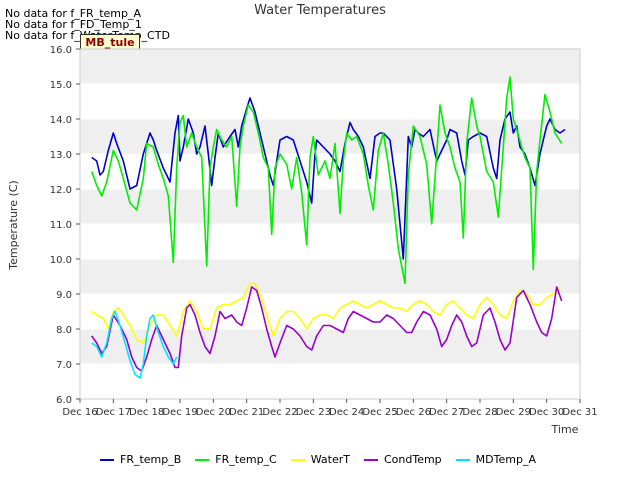  I want to click on legend-label: WaterT, so click(330, 459).